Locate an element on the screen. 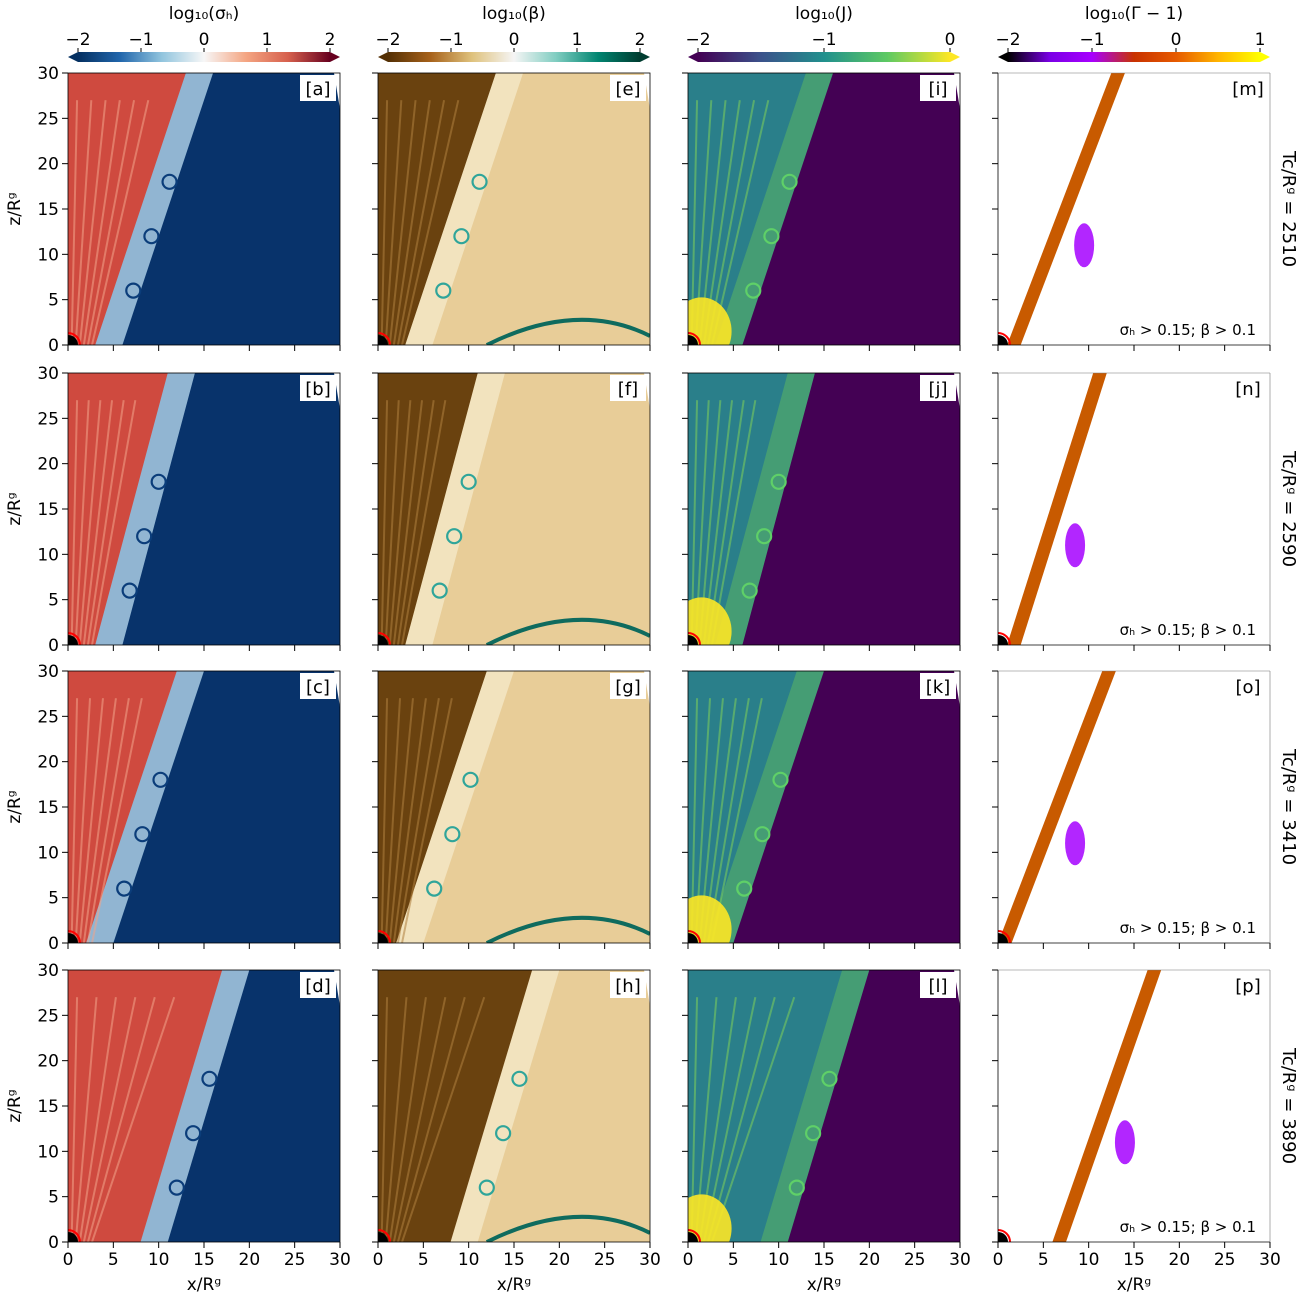 The image size is (1303, 1298). panel-tag: [f] is located at coordinates (628, 389).